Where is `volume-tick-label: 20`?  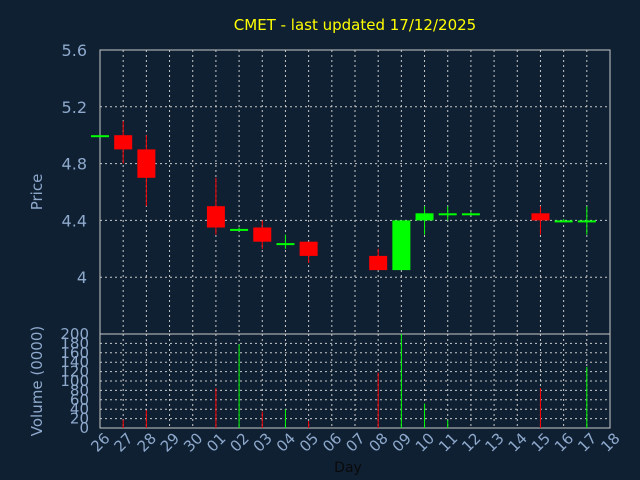
volume-tick-label: 20 is located at coordinates (79, 419).